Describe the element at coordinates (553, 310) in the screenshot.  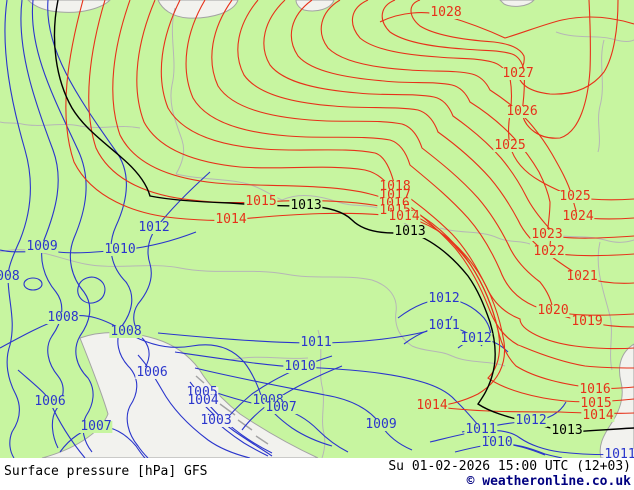
I see `isobar-label: 1020` at that location.